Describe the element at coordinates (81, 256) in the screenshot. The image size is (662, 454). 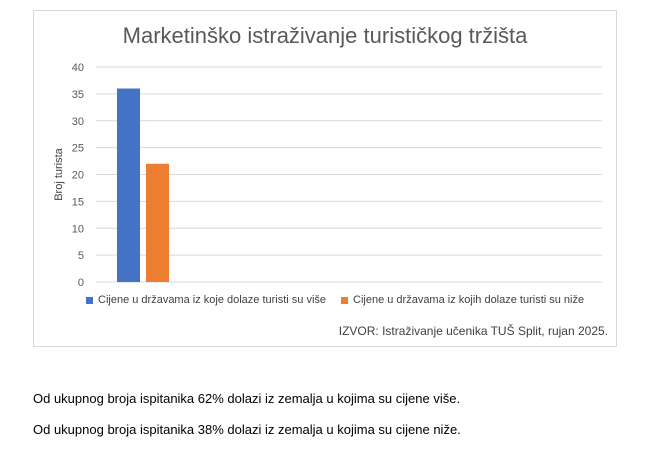
I see `y-tick-label-5: 5` at that location.